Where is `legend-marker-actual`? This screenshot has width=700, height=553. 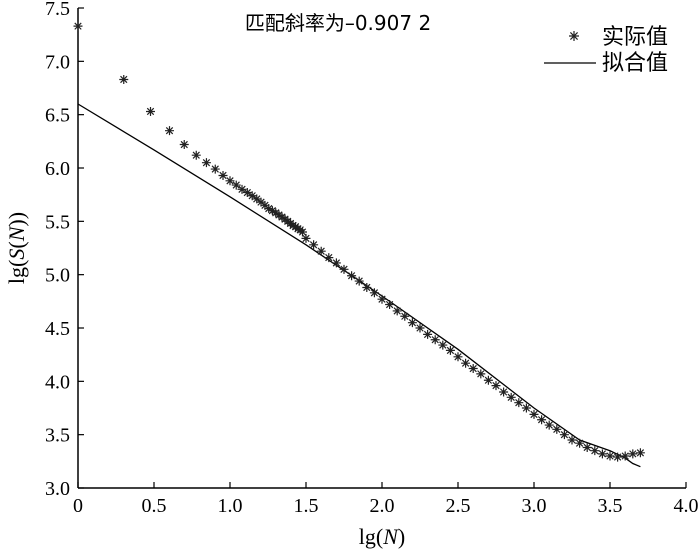 legend-marker-actual is located at coordinates (574, 36).